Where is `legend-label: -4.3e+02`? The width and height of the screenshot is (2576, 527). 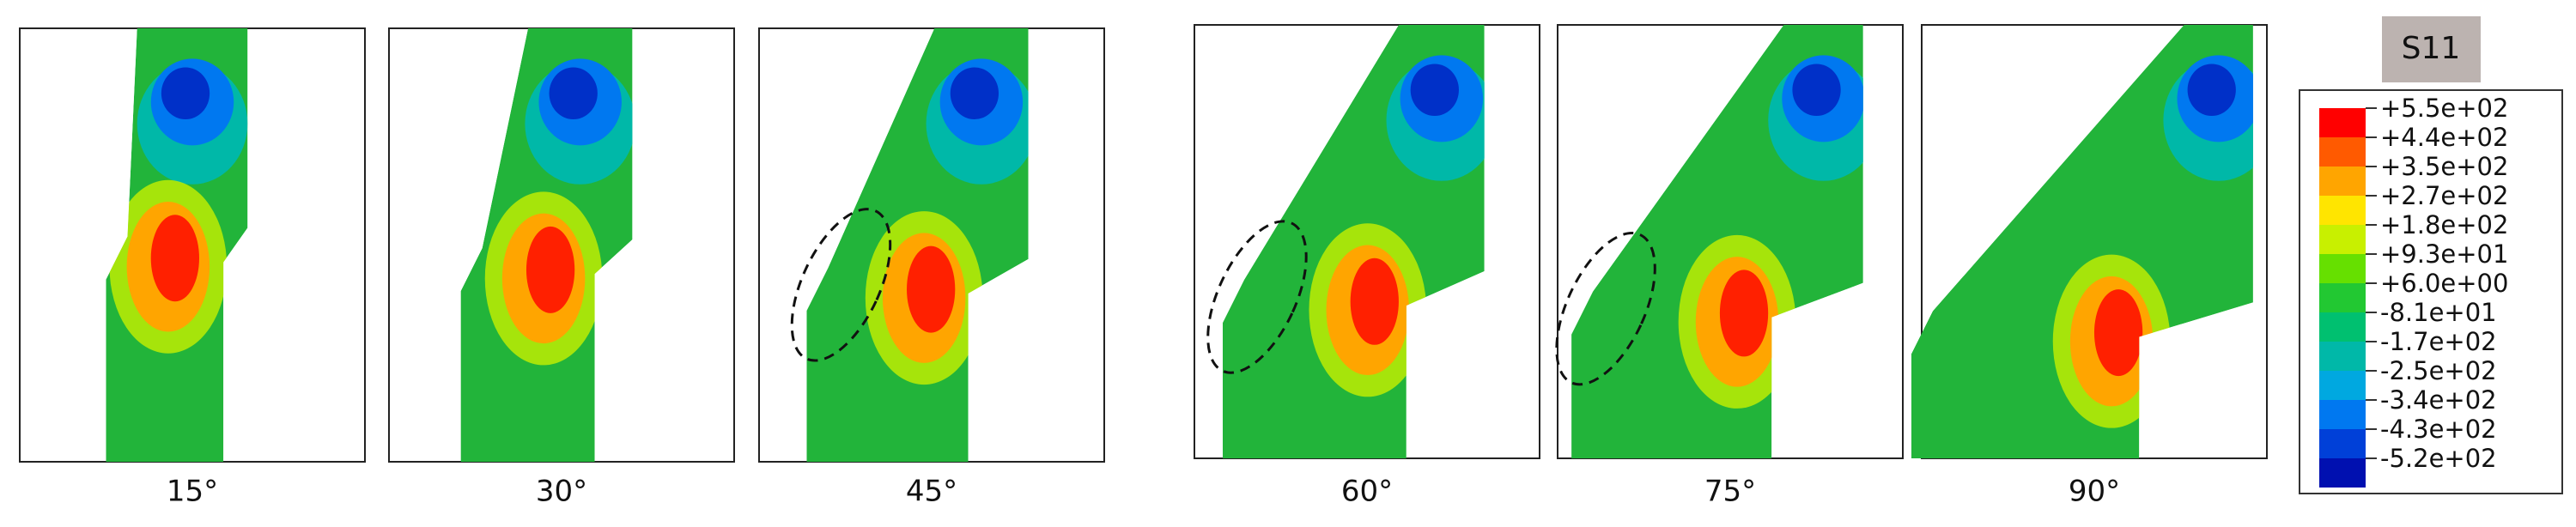 legend-label: -4.3e+02 is located at coordinates (2438, 429).